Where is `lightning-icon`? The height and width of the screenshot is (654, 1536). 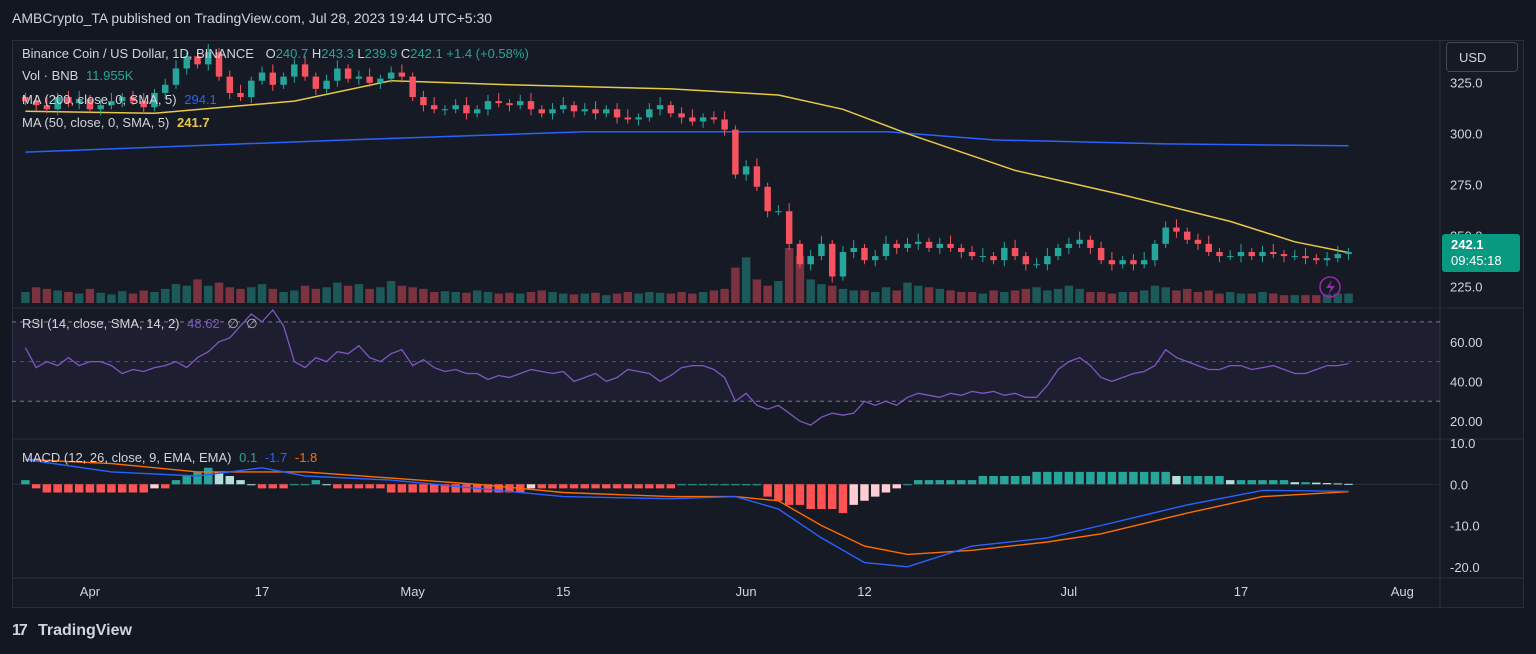
lightning-icon is located at coordinates (1330, 287).